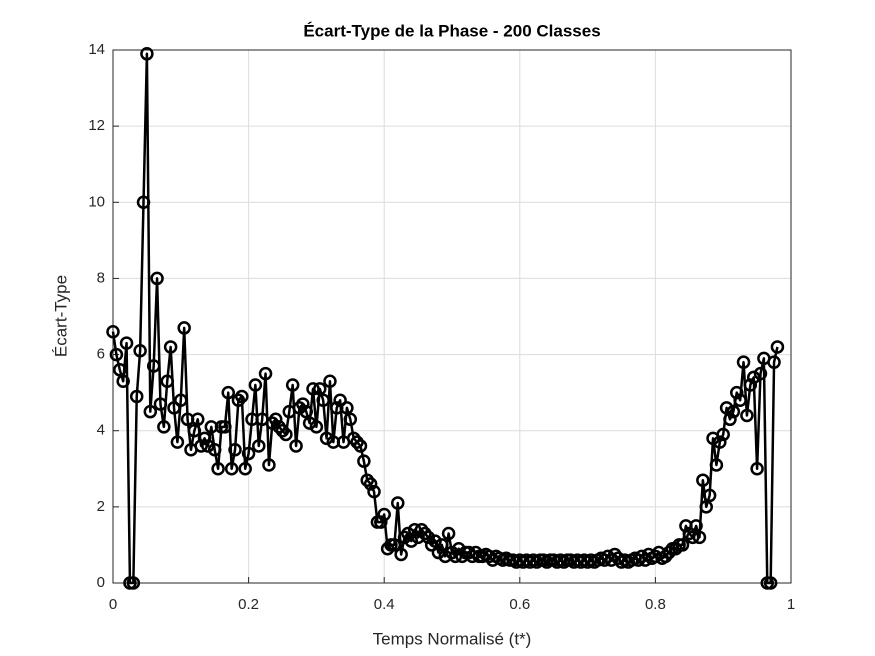 This screenshot has height=656, width=875. I want to click on y-tick-label: 0, so click(101, 582).